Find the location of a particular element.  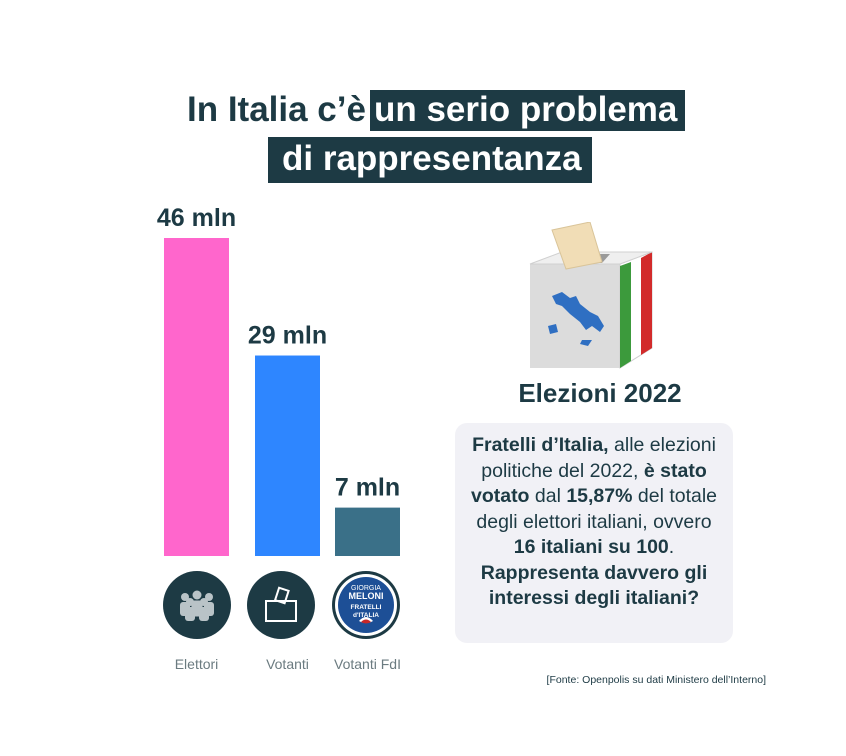

logo-text-ditalia: d'ITALIA is located at coordinates (366, 615).